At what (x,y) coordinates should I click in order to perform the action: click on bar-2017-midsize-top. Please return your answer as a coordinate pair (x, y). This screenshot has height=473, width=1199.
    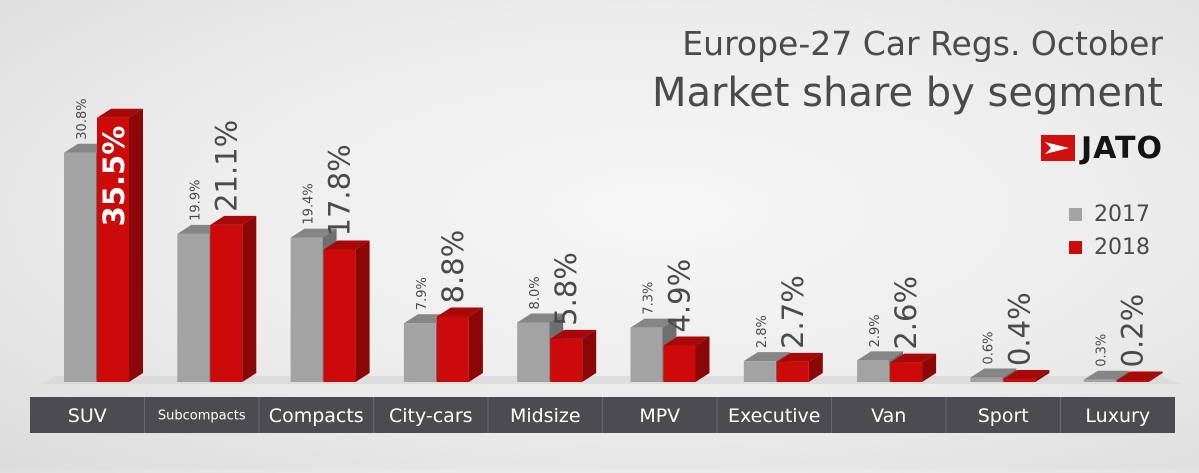
    Looking at the image, I should click on (540, 318).